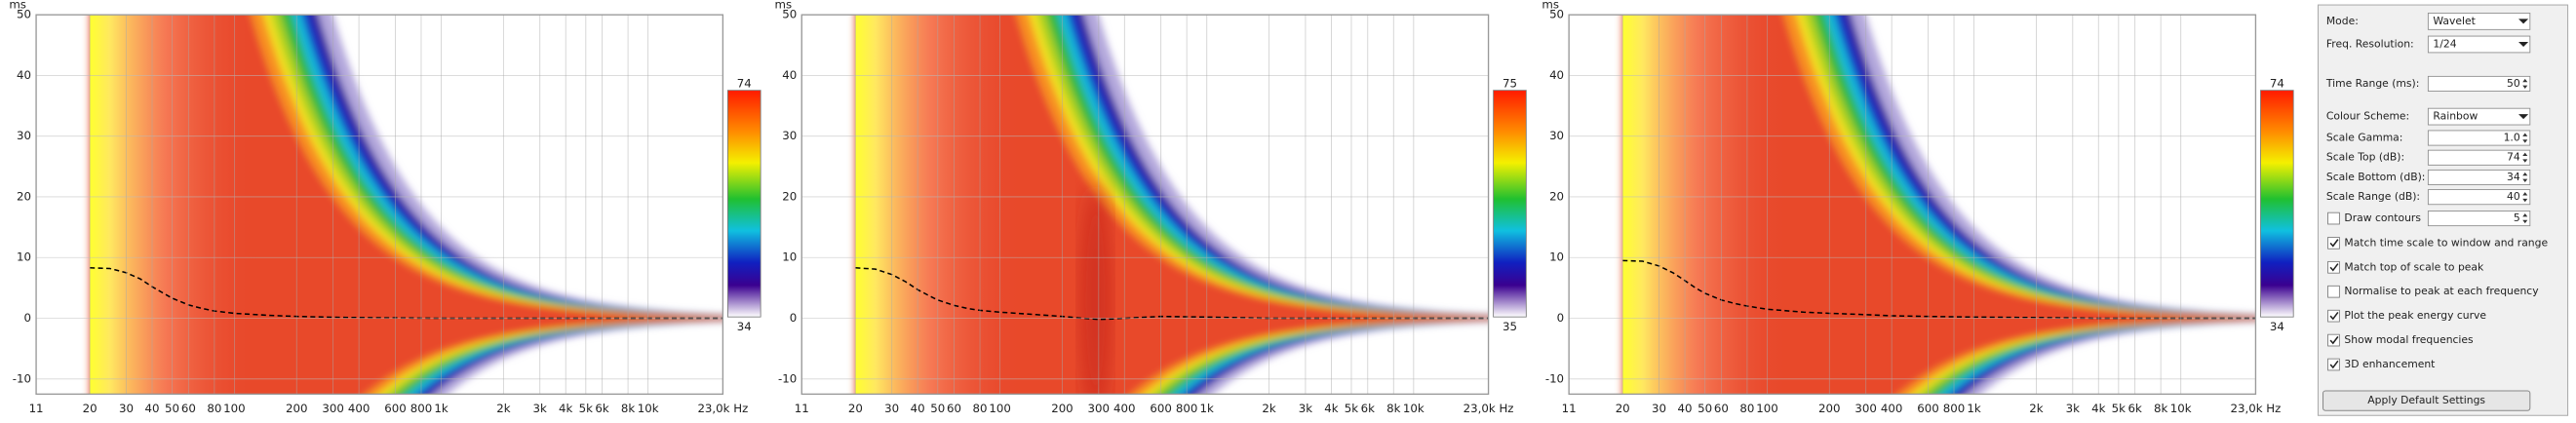 The image size is (2576, 423). What do you see at coordinates (2512, 138) in the screenshot?
I see `spinner-value: 1.0` at bounding box center [2512, 138].